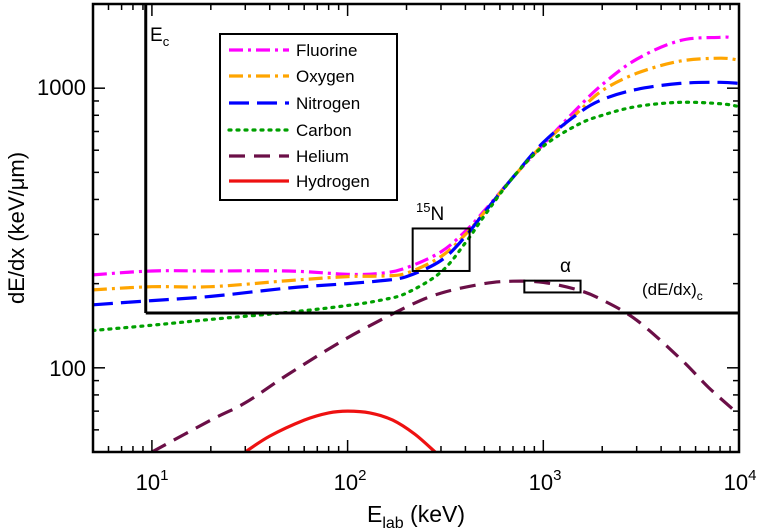  I want to click on legend-label-fluorine: Fluorine, so click(326, 50).